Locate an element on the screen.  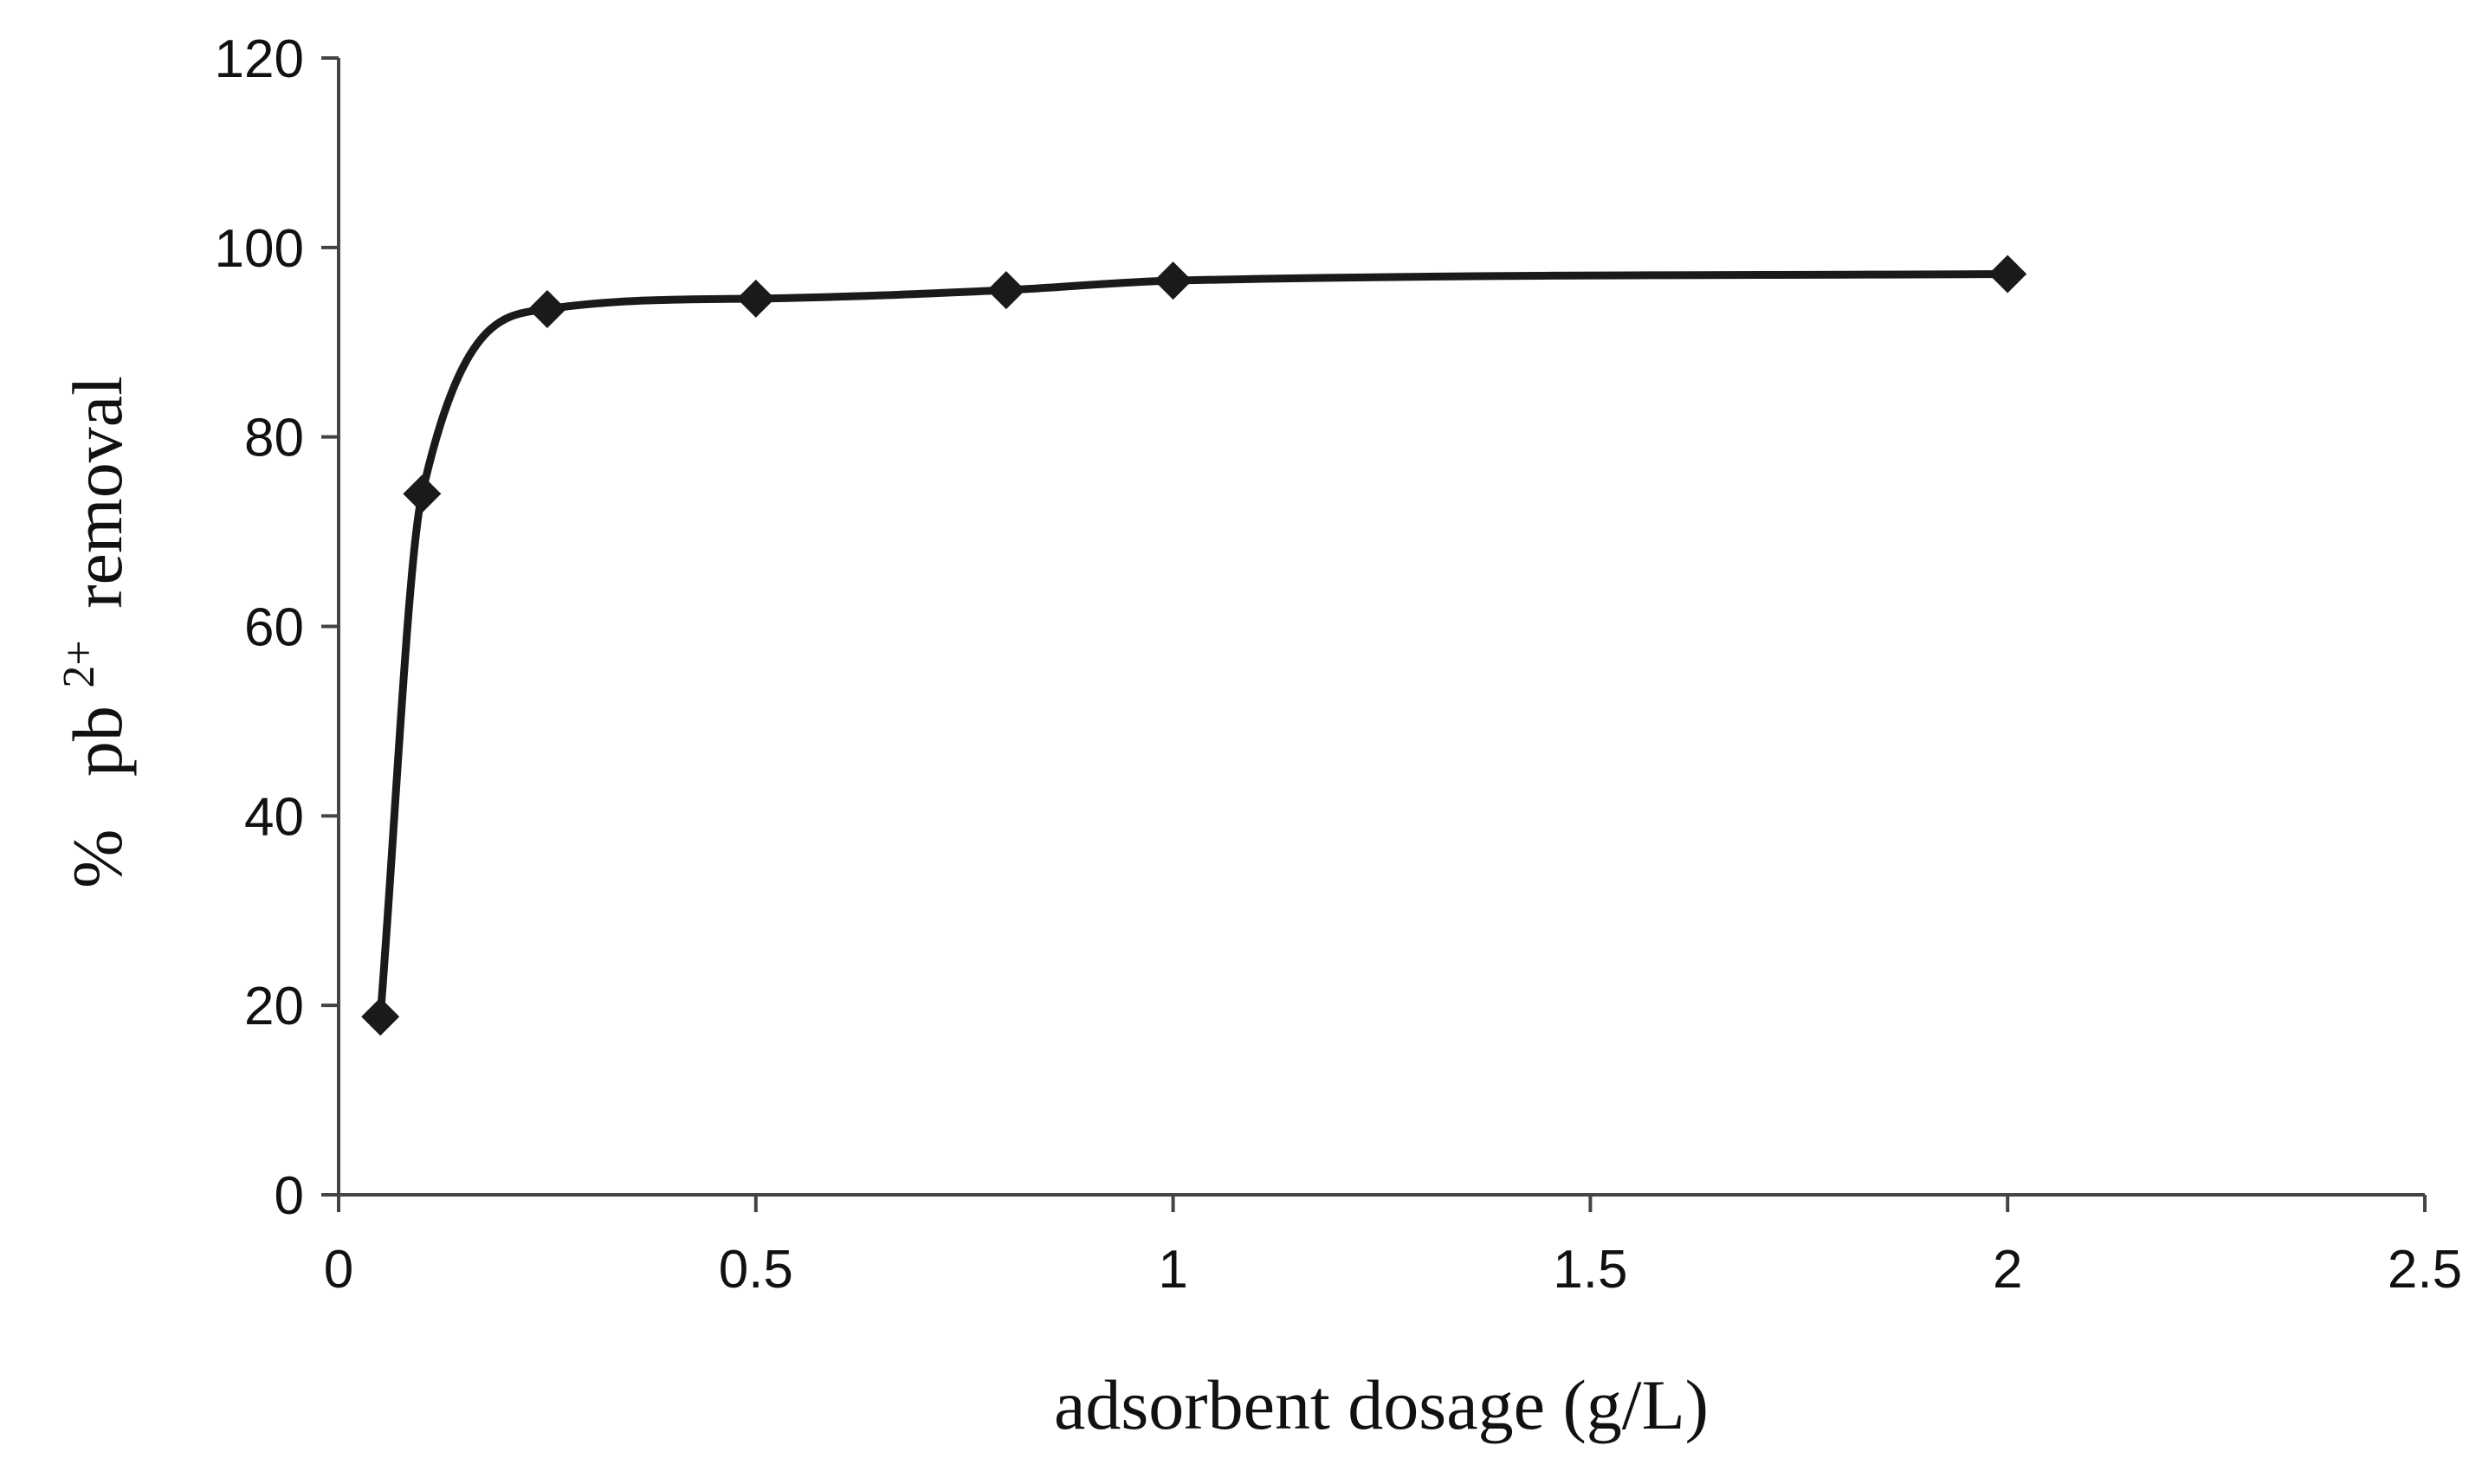
x-ticks: 0 0.5 1 1.5 2 2.5 is located at coordinates (1393, 1247).